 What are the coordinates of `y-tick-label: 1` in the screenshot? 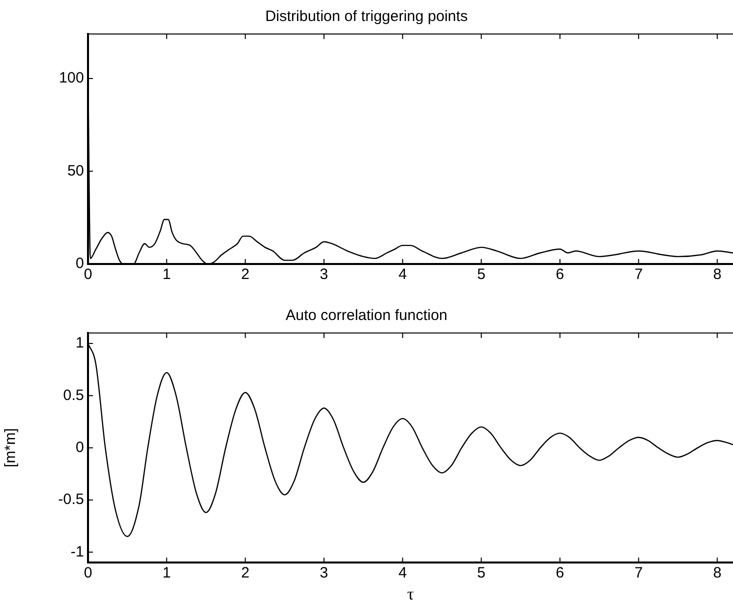 It's located at (80, 343).